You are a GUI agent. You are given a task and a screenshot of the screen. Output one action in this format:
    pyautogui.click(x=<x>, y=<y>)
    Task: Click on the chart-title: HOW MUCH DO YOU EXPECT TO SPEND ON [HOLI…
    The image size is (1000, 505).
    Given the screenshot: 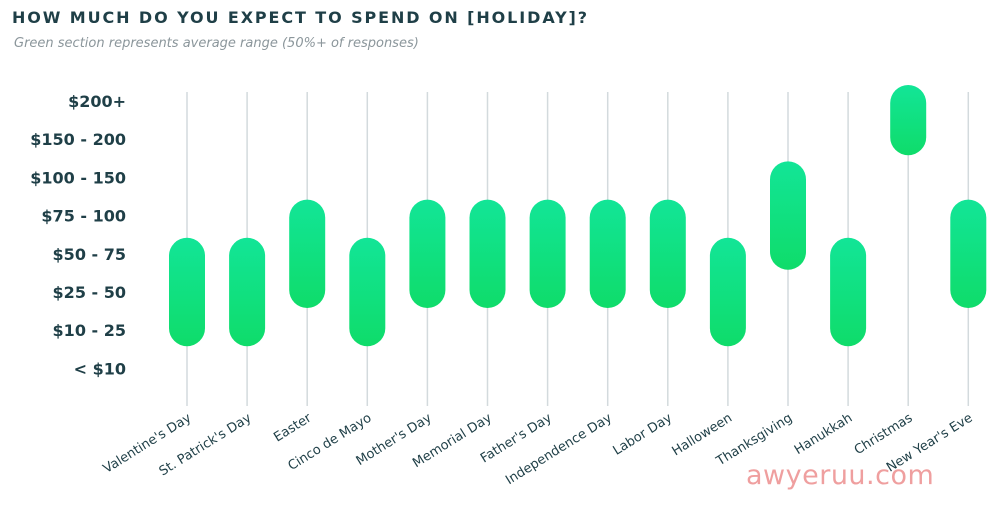 What is the action you would take?
    pyautogui.click(x=300, y=17)
    